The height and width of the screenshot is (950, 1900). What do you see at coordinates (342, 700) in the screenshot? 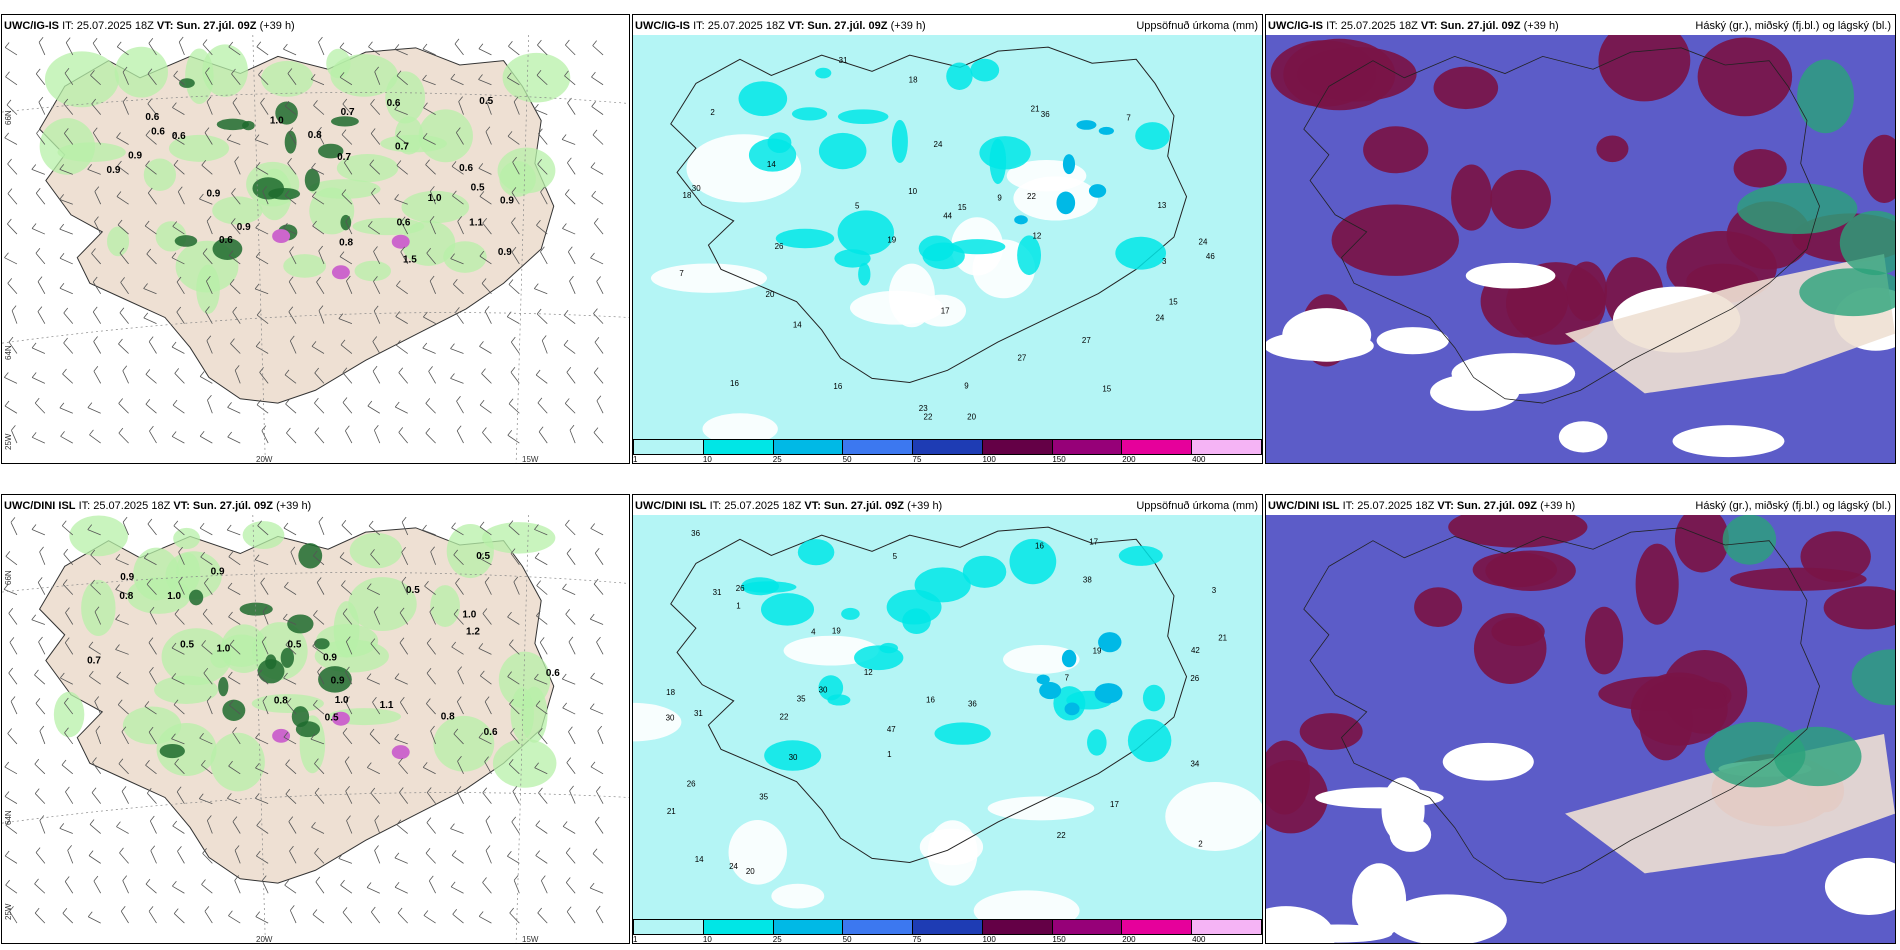
I see `precip-value-label: 1.0` at bounding box center [342, 700].